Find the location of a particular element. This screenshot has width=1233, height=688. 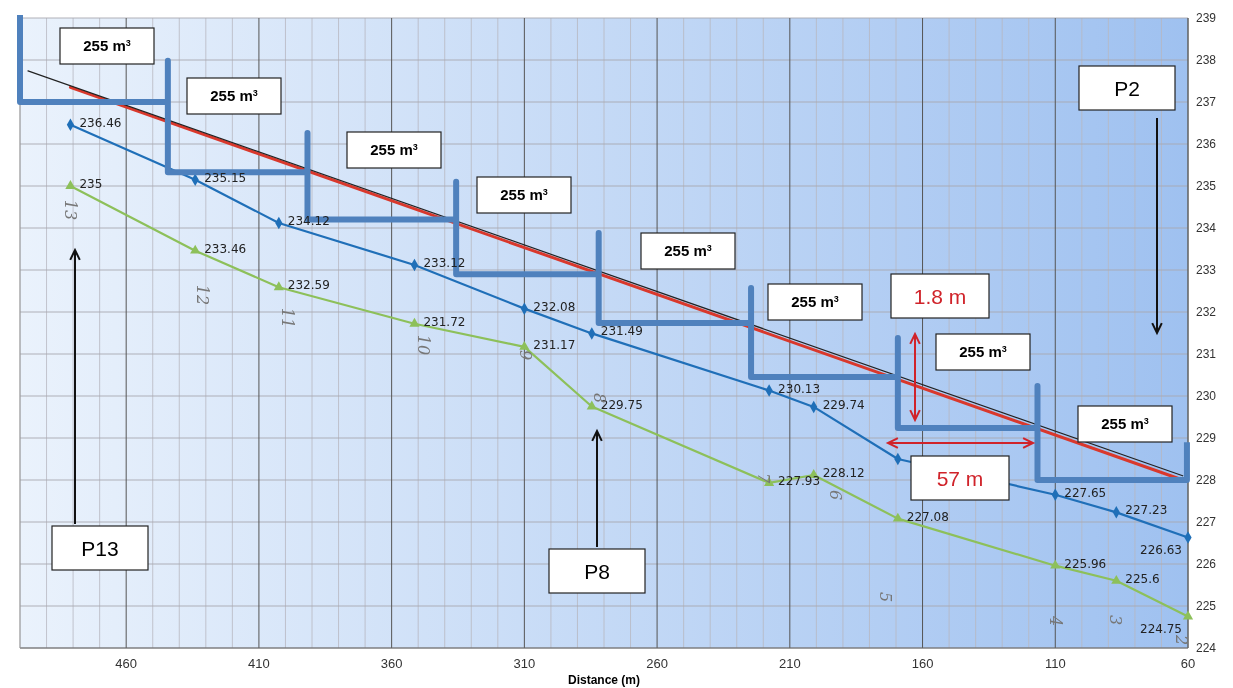

annotation: 1.8 m is located at coordinates (940, 296).